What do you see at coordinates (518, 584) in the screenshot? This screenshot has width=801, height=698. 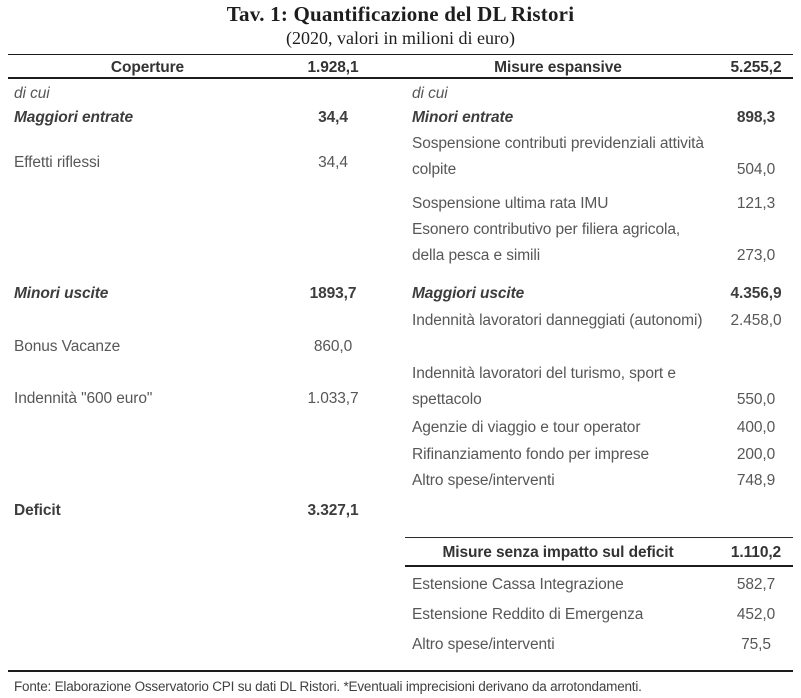 I see `row-label: Estensione Cassa Integrazione` at bounding box center [518, 584].